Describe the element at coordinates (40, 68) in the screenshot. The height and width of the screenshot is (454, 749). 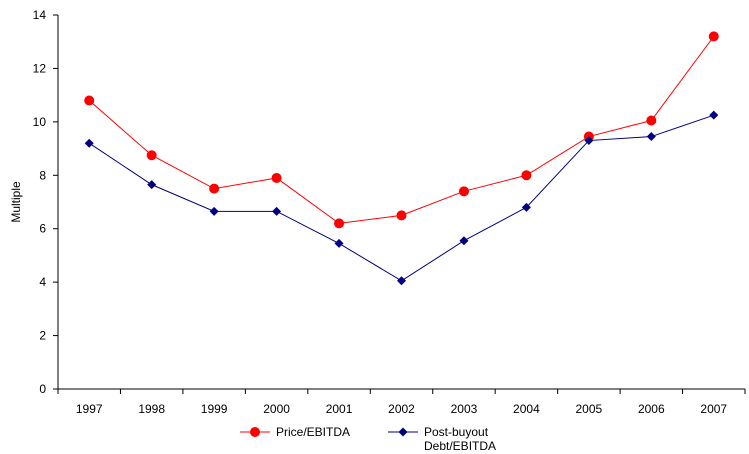
I see `y-tick-label: 12` at that location.